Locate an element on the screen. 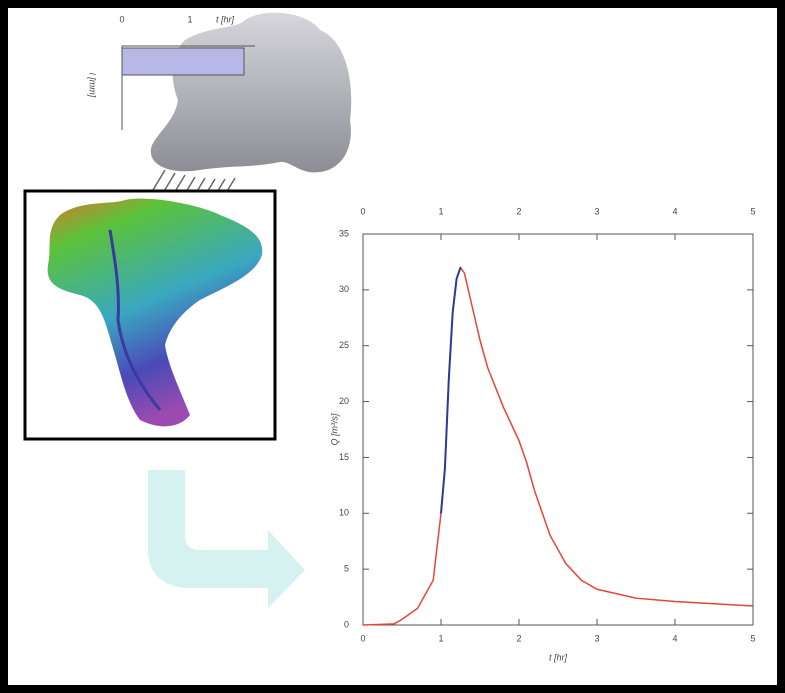 The image size is (785, 693). y-tick-label: 20 is located at coordinates (344, 401).